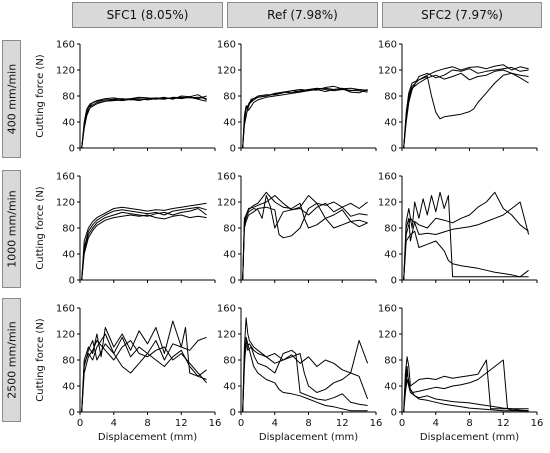 The height and width of the screenshot is (453, 550). Describe the element at coordinates (302, 15) in the screenshot. I see `column-header-ref: Ref (7.98%)` at that location.